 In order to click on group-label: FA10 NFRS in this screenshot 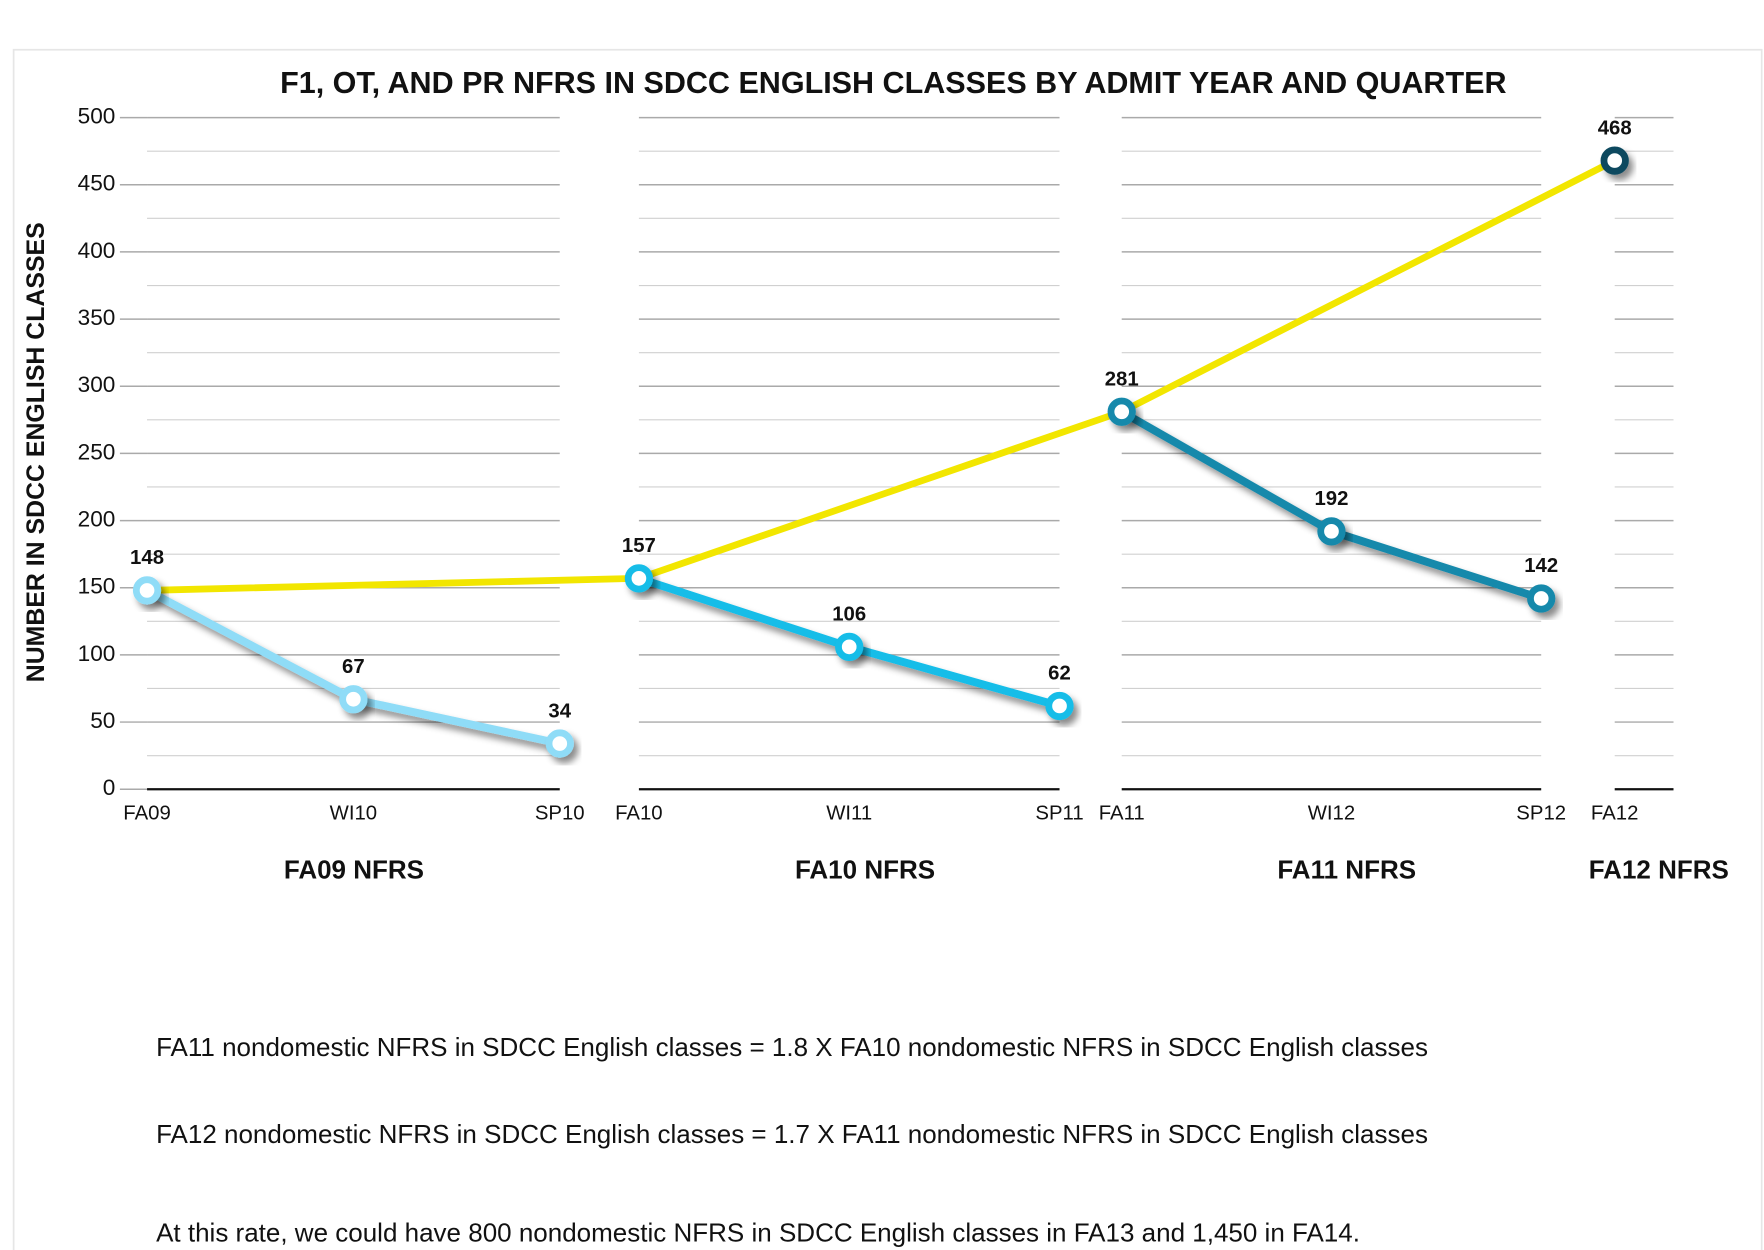, I will do `click(865, 870)`.